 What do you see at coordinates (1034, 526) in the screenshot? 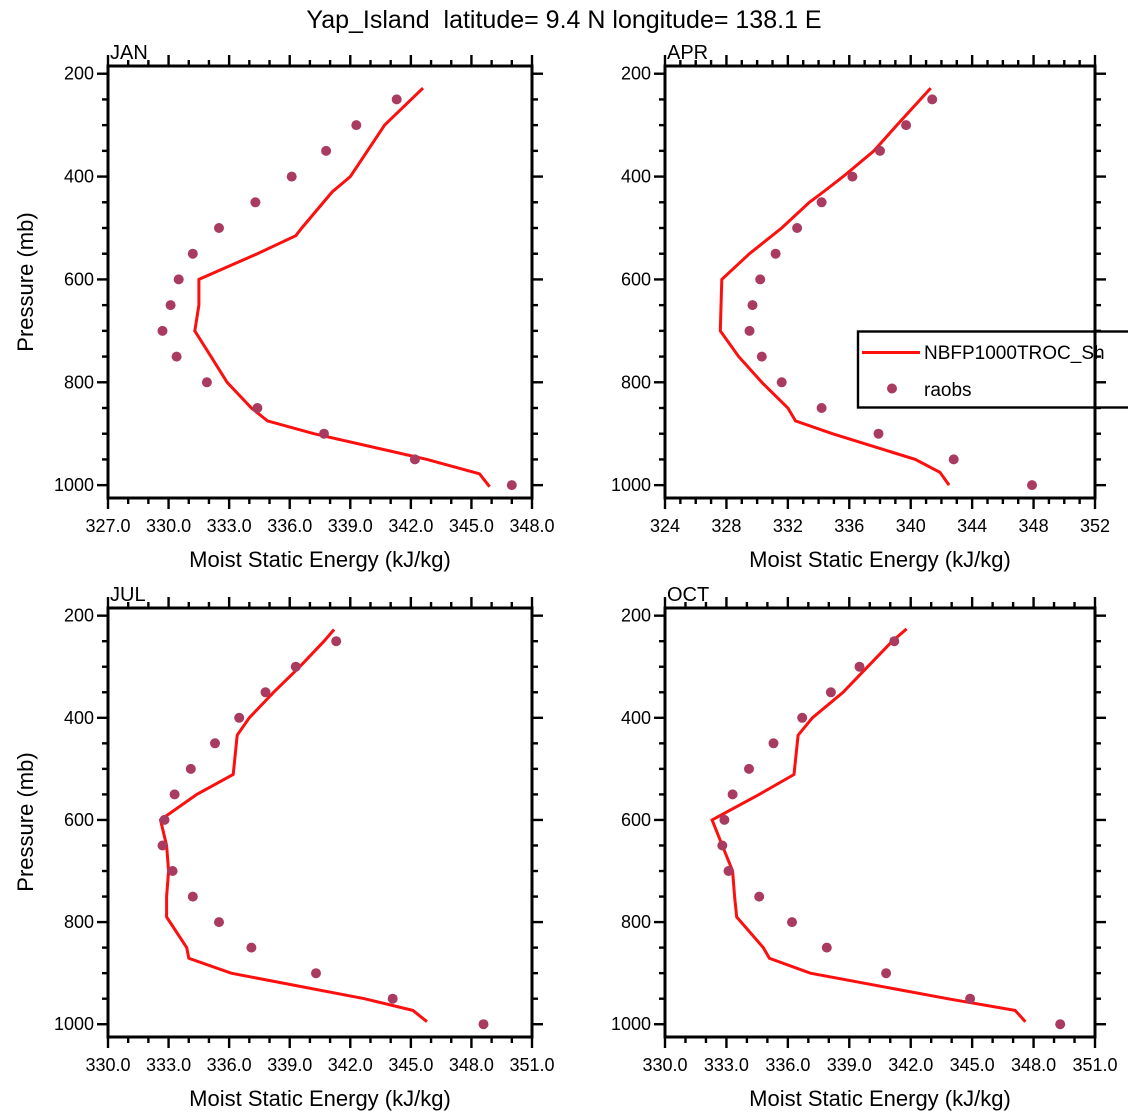
I see `x-tick-label: 348` at bounding box center [1034, 526].